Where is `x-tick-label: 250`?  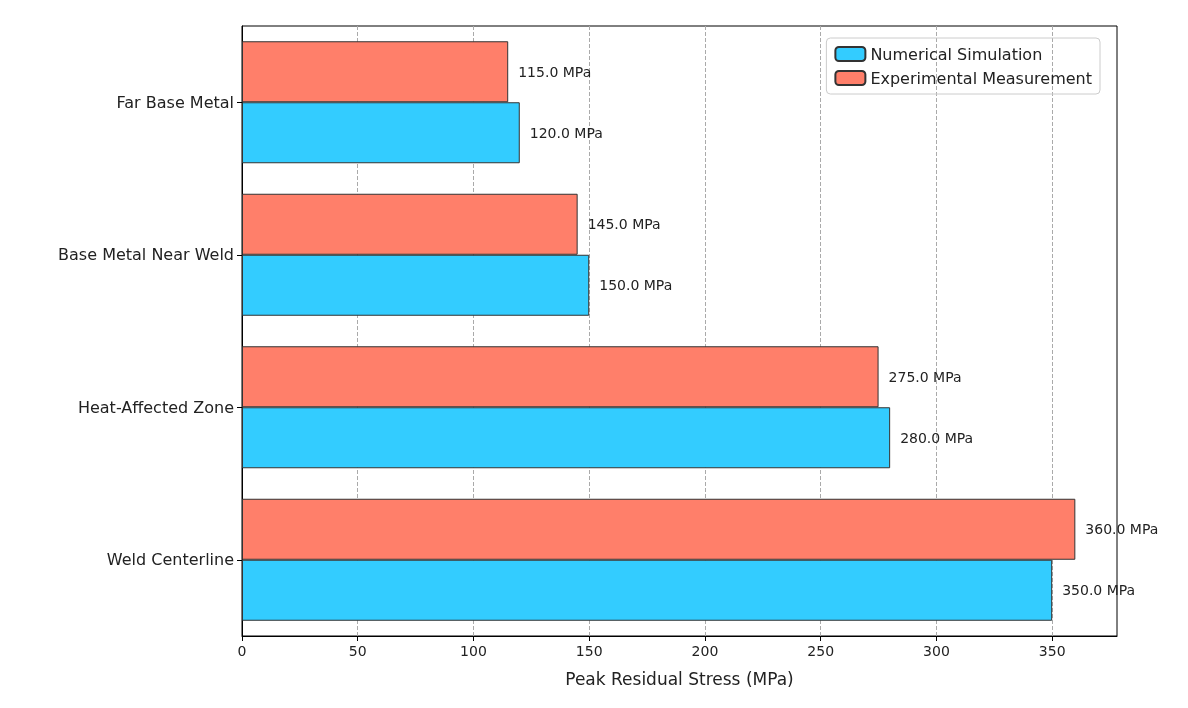
x-tick-label: 250 is located at coordinates (821, 651).